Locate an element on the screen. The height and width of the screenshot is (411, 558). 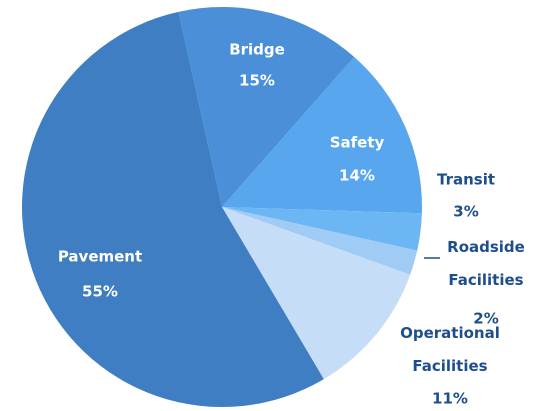
label-line: Roadside is located at coordinates (486, 247).